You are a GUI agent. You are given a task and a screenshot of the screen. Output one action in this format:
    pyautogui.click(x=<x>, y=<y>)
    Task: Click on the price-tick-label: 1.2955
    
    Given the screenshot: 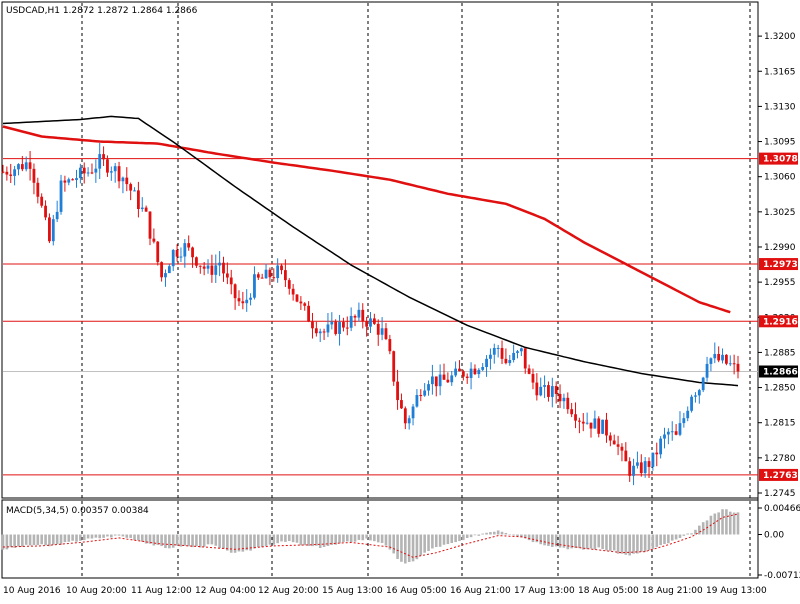 What is the action you would take?
    pyautogui.click(x=780, y=283)
    